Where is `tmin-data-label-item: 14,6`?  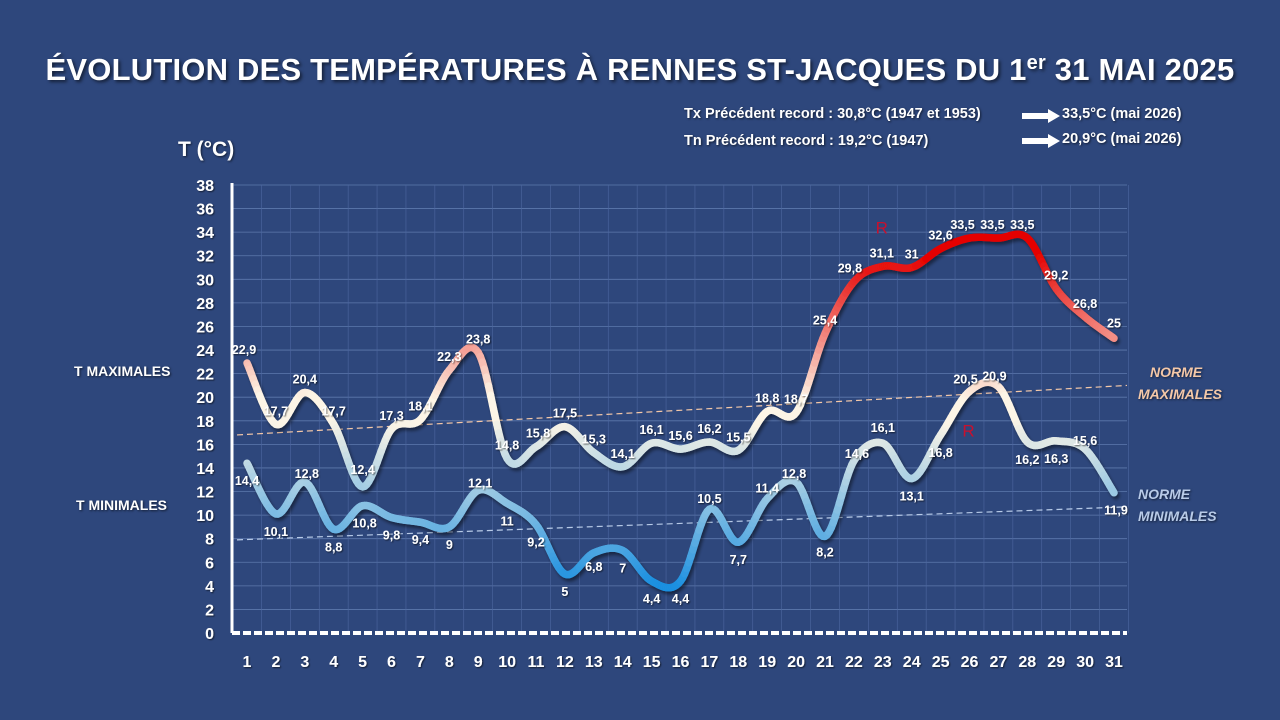
tmin-data-label-item: 14,6 is located at coordinates (857, 454).